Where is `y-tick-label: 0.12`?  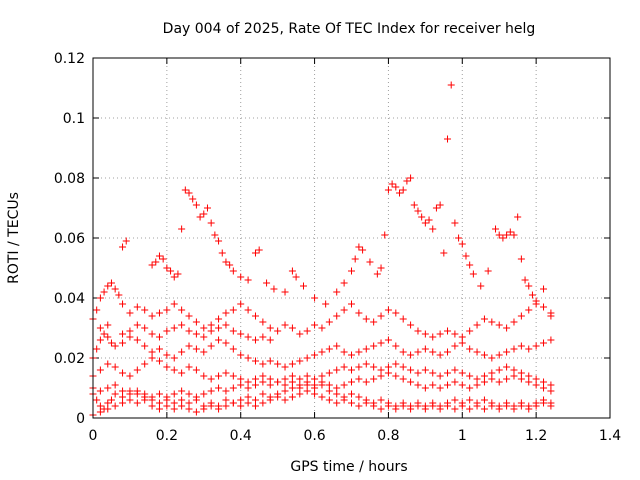
y-tick-label: 0.12 is located at coordinates (69, 59).